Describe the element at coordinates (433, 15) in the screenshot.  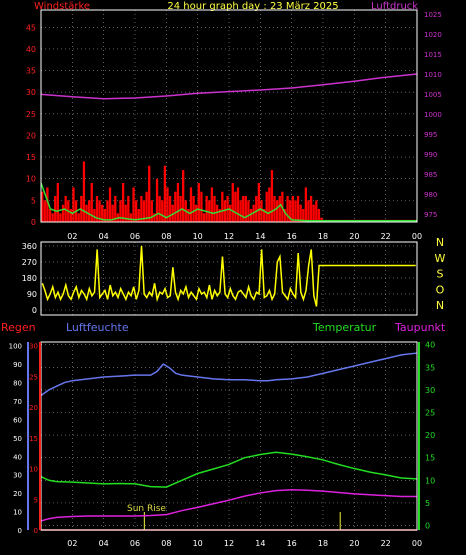
I see `pressure-tick-label: 1025` at that location.